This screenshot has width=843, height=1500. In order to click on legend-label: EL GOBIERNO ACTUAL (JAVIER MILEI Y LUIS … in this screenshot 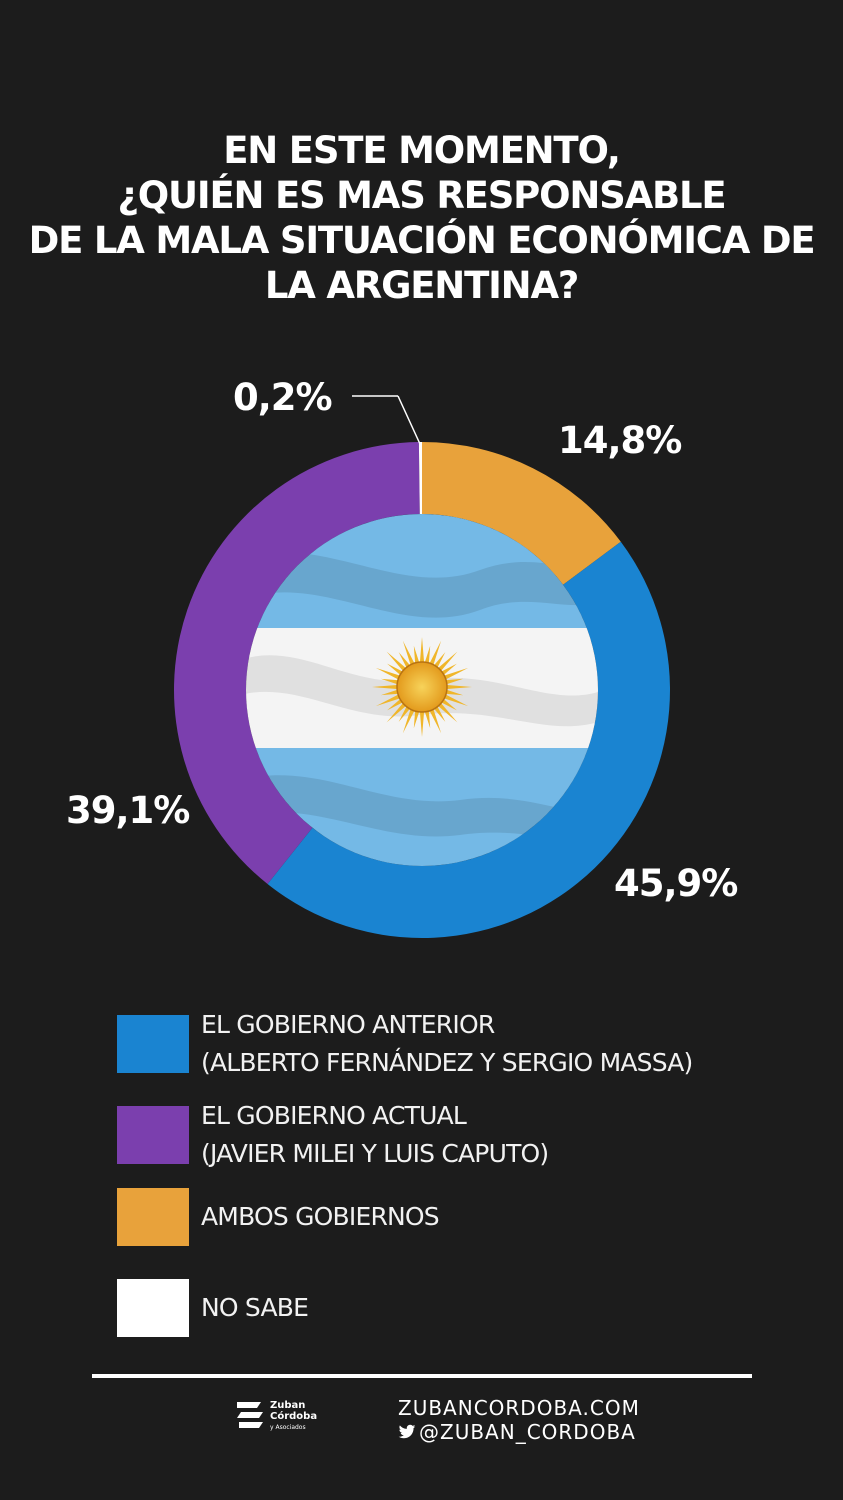, I will do `click(375, 1135)`.